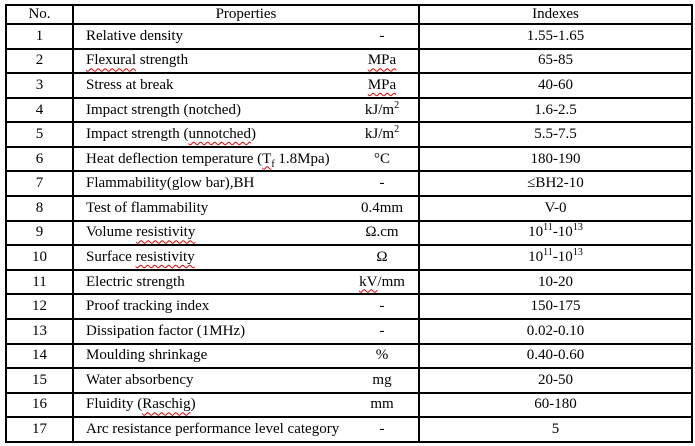 This screenshot has height=446, width=695. I want to click on property-wrap: Proof tracking index -, so click(246, 306).